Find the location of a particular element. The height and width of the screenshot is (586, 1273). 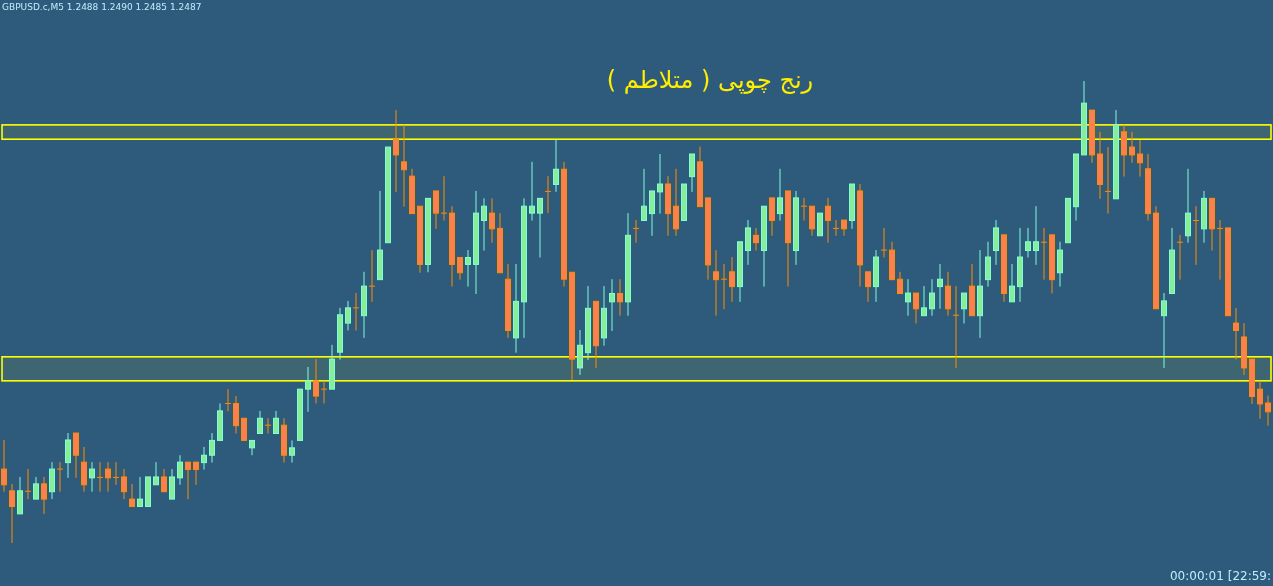

text: 00:00:01 [22:59: is located at coordinates (1220, 576).